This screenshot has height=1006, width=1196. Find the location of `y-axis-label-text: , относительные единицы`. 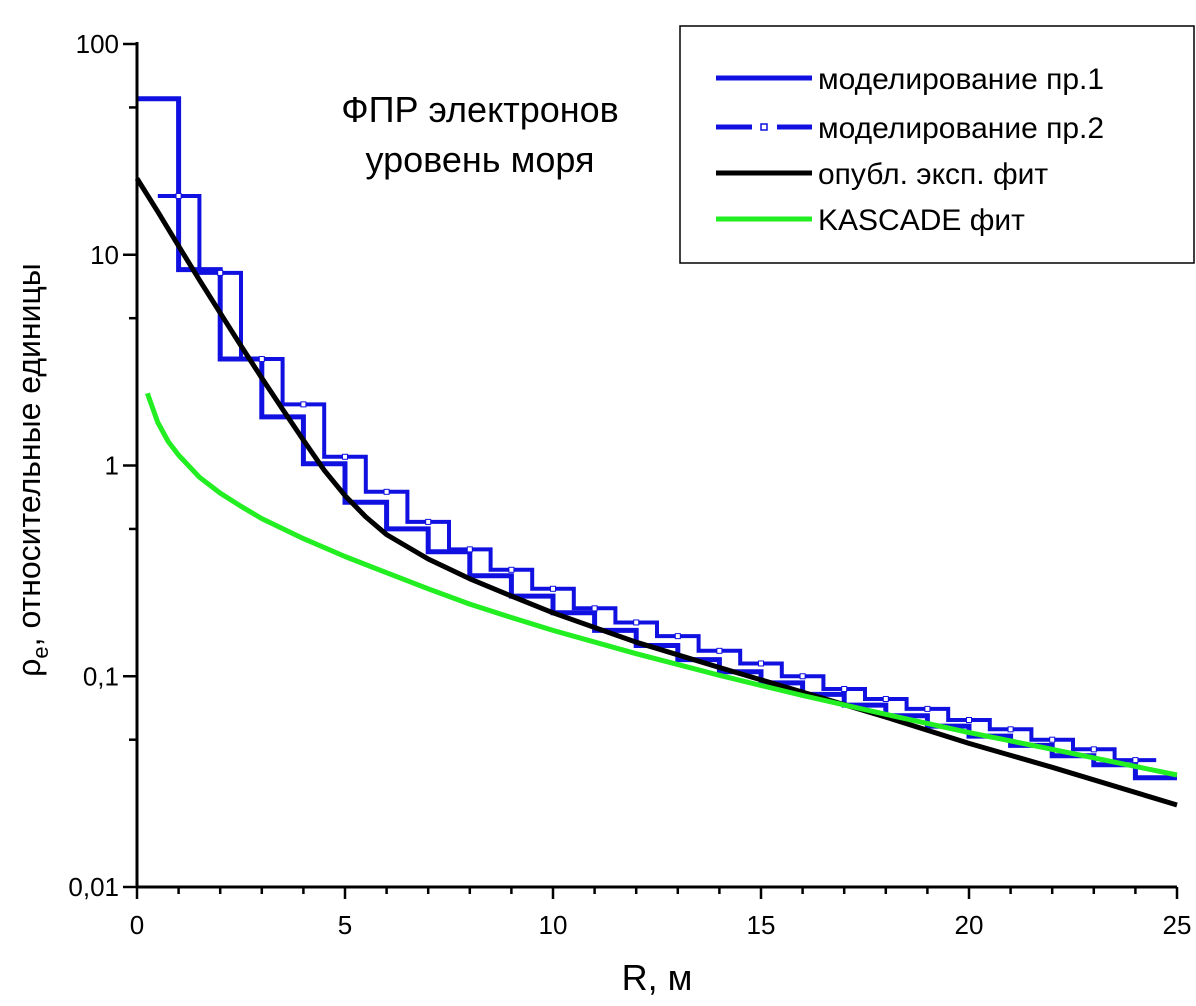

y-axis-label-text: , относительные единицы is located at coordinates (29, 454).